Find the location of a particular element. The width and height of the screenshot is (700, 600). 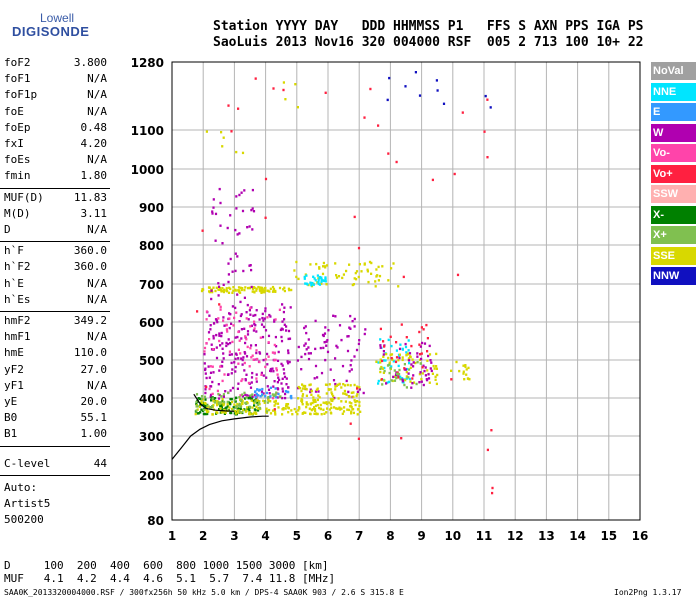

param-row-d: D N/A is located at coordinates (55, 231).